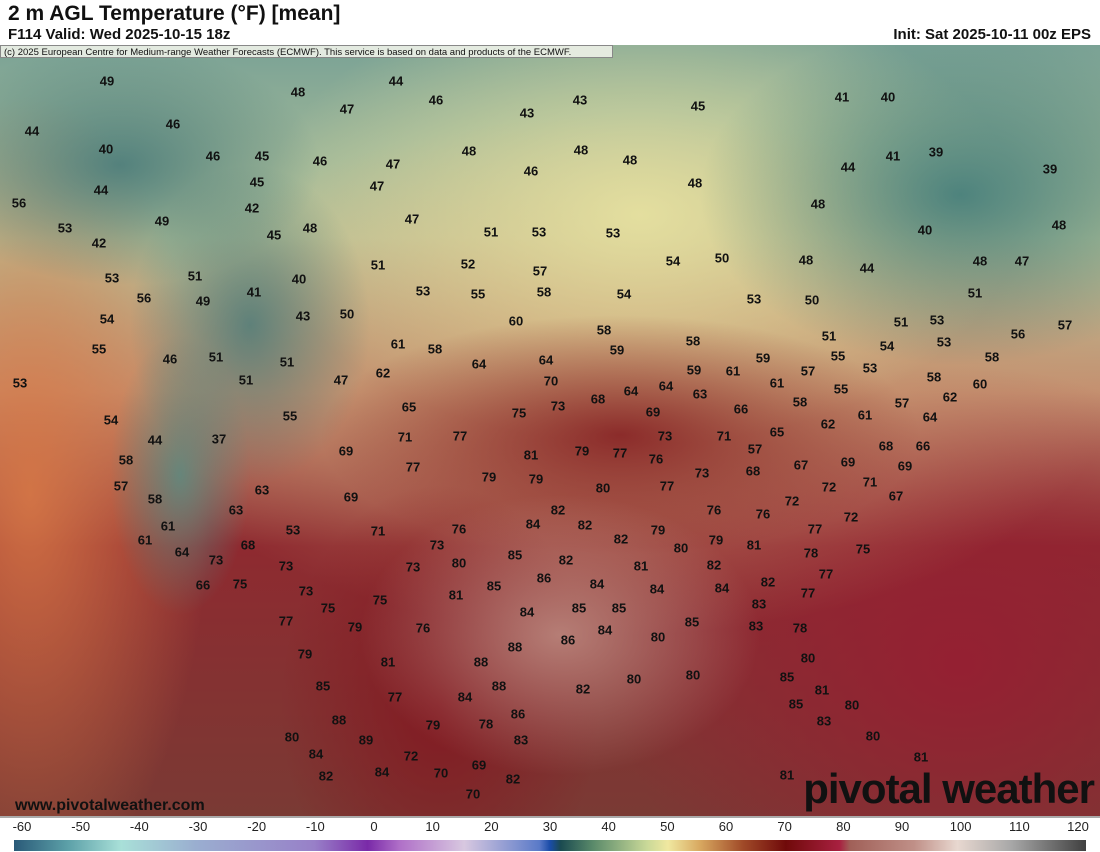  Describe the element at coordinates (99, 243) in the screenshot. I see `temperature-label: 42` at that location.